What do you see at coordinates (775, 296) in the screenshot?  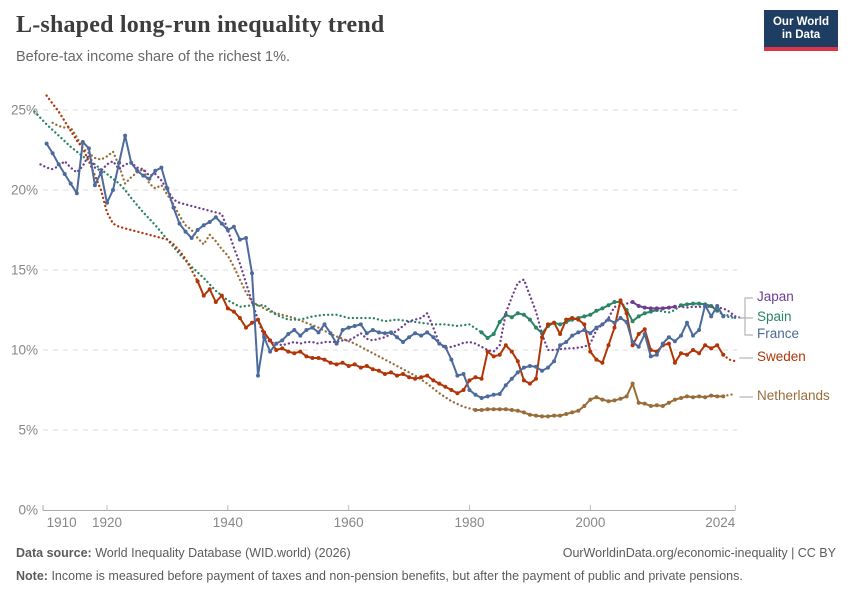 I see `series-label-japan: Japan` at bounding box center [775, 296].